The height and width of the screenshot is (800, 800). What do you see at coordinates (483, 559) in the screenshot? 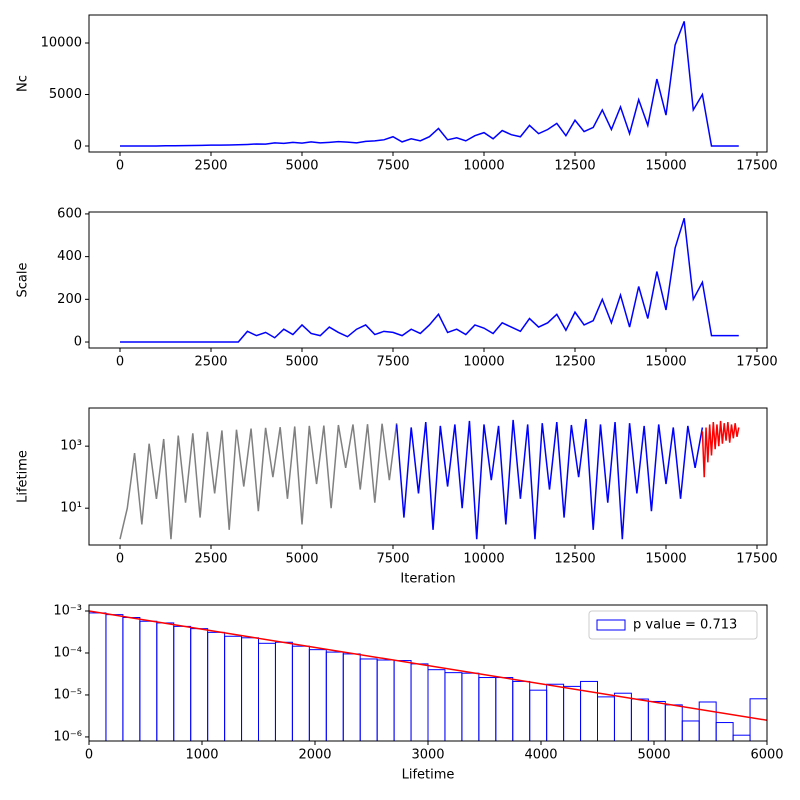
I see `x-tick-label: 10000` at bounding box center [483, 559].